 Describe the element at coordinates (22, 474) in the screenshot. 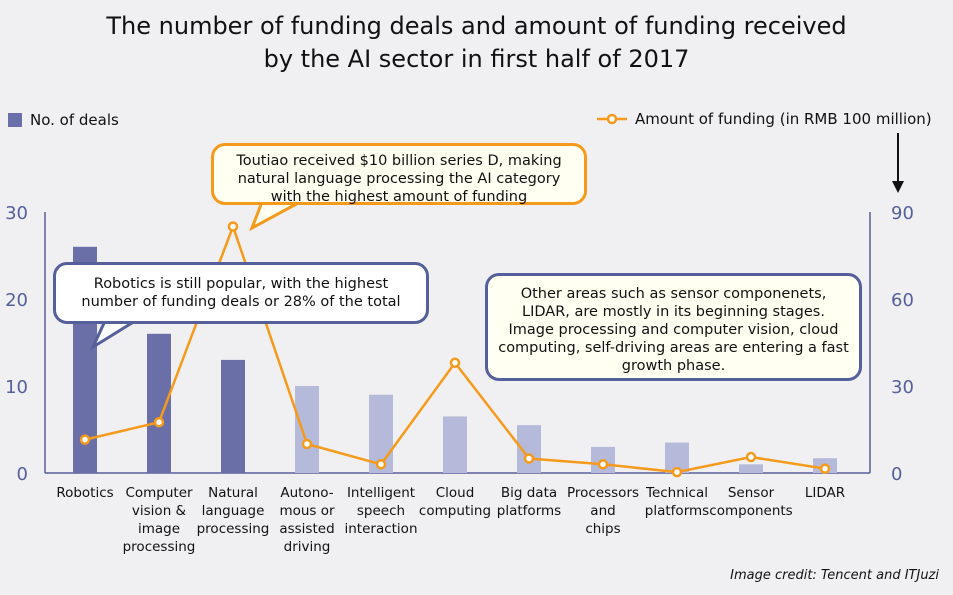

I see `left-tick-label: 0` at that location.